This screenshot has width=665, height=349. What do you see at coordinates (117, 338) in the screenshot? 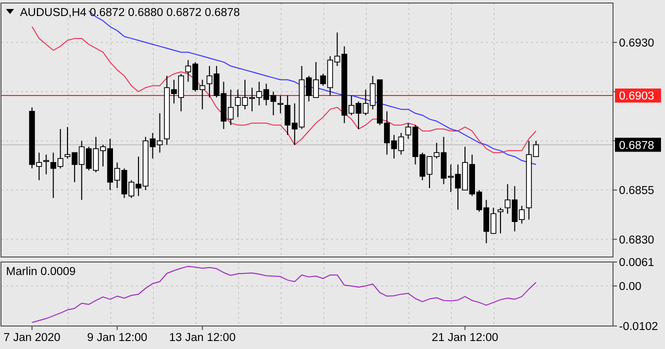
I see `x-tick-label: 9 Jan 12:00` at bounding box center [117, 338].